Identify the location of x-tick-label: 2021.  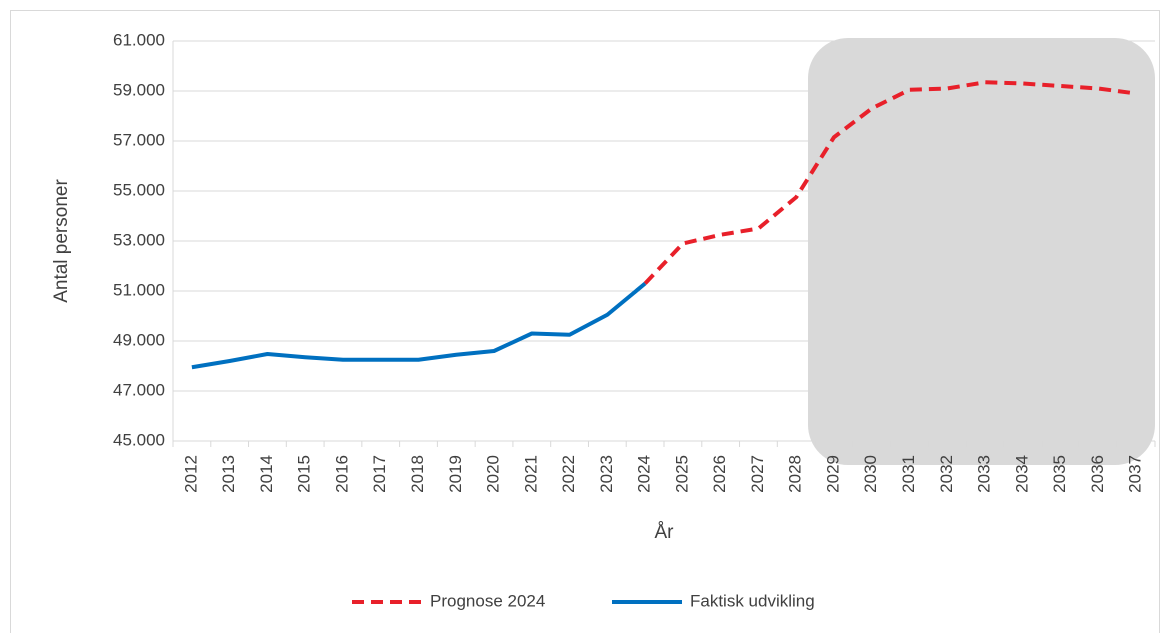
(530, 474).